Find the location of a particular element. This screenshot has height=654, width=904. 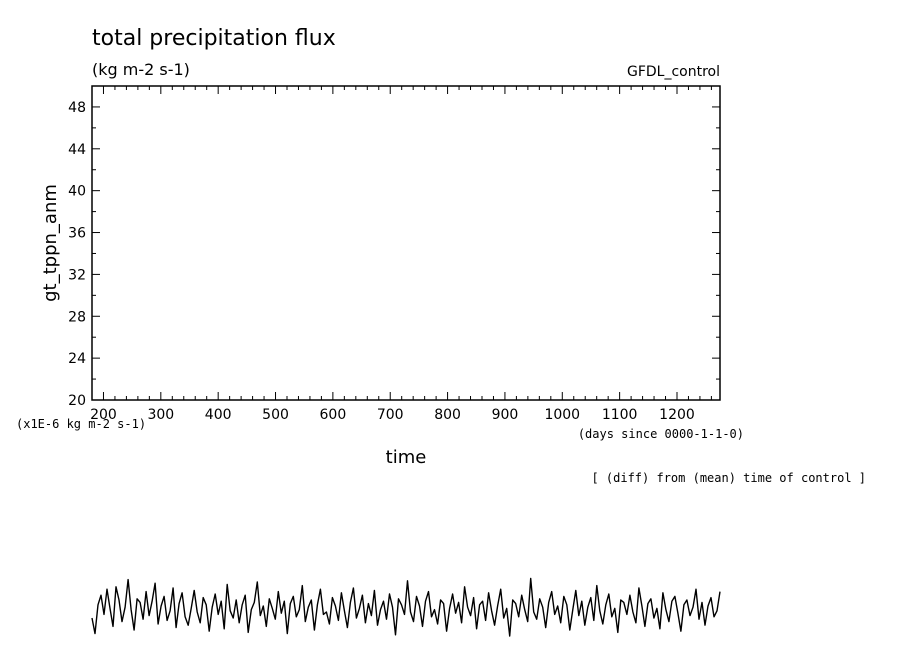

footer-note: [ (diff) from (mean) time of control ] is located at coordinates (728, 478).